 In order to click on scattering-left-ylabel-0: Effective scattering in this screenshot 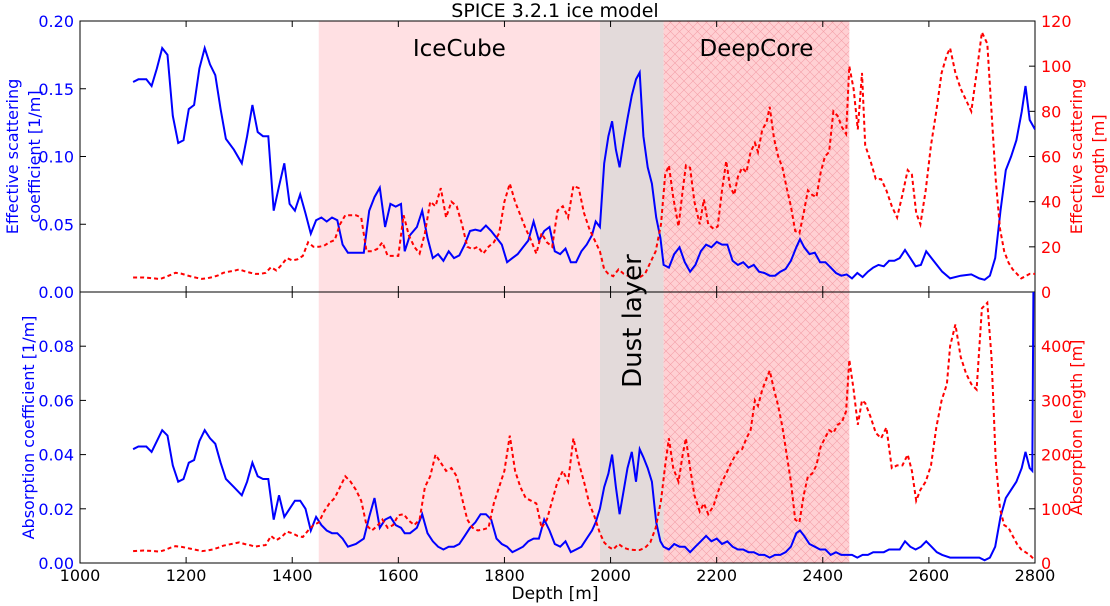, I will do `click(12, 157)`.